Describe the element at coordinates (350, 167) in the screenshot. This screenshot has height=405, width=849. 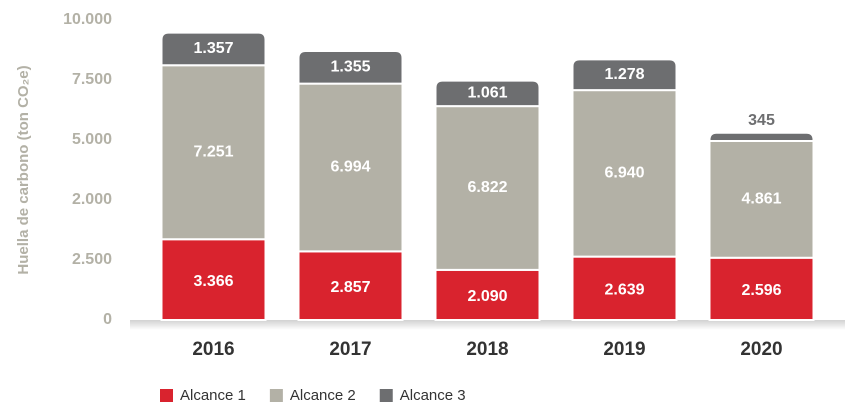
I see `data-label: 6.994` at that location.